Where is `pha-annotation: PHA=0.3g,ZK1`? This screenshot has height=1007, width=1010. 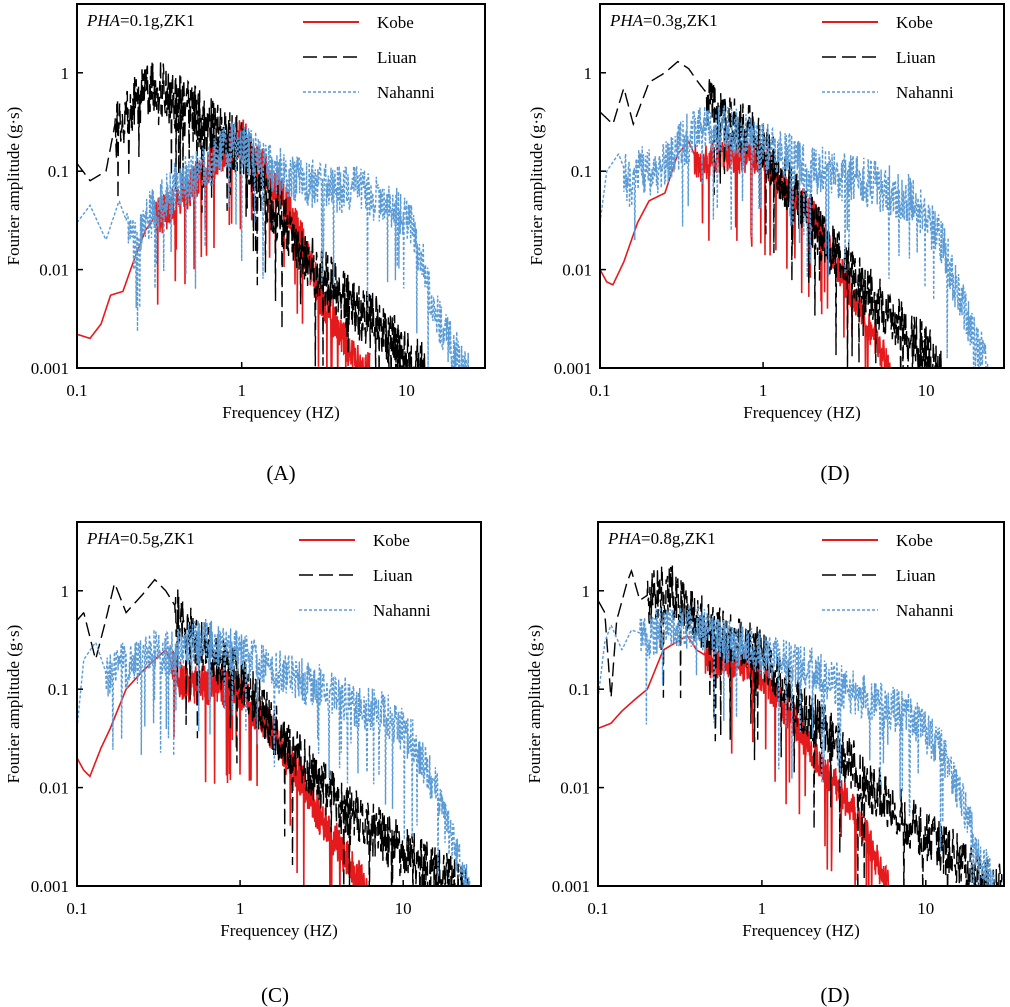
pha-annotation: PHA=0.3g,ZK1 is located at coordinates (663, 20).